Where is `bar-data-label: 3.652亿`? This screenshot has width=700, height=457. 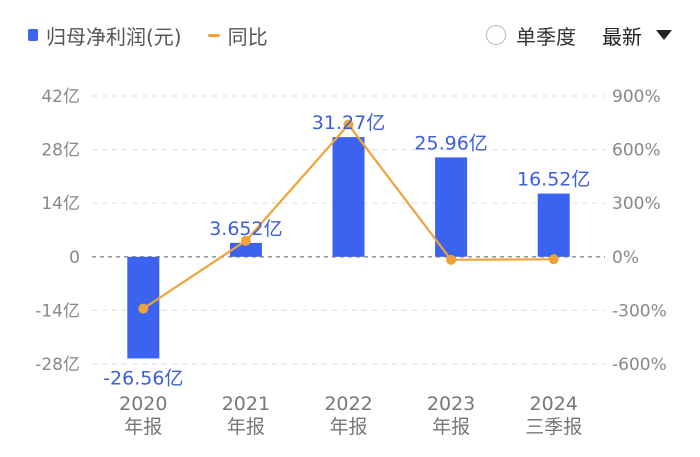
bar-data-label: 3.652亿 is located at coordinates (245, 229).